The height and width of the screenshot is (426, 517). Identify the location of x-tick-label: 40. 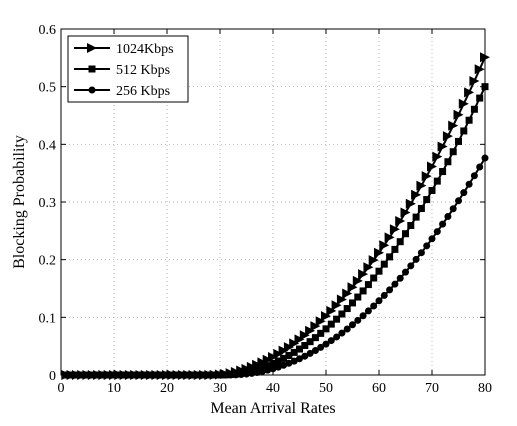
(273, 388).